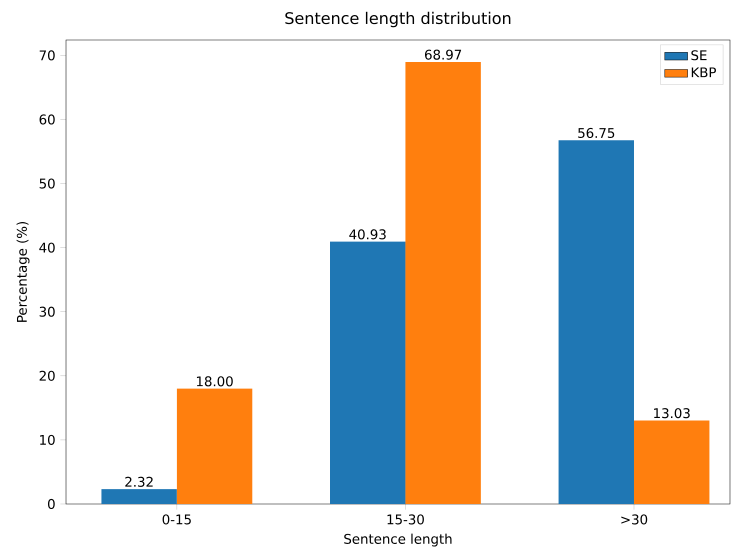 Image resolution: width=732 pixels, height=556 pixels. Describe the element at coordinates (47, 55) in the screenshot. I see `y-tick-label: 70` at that location.